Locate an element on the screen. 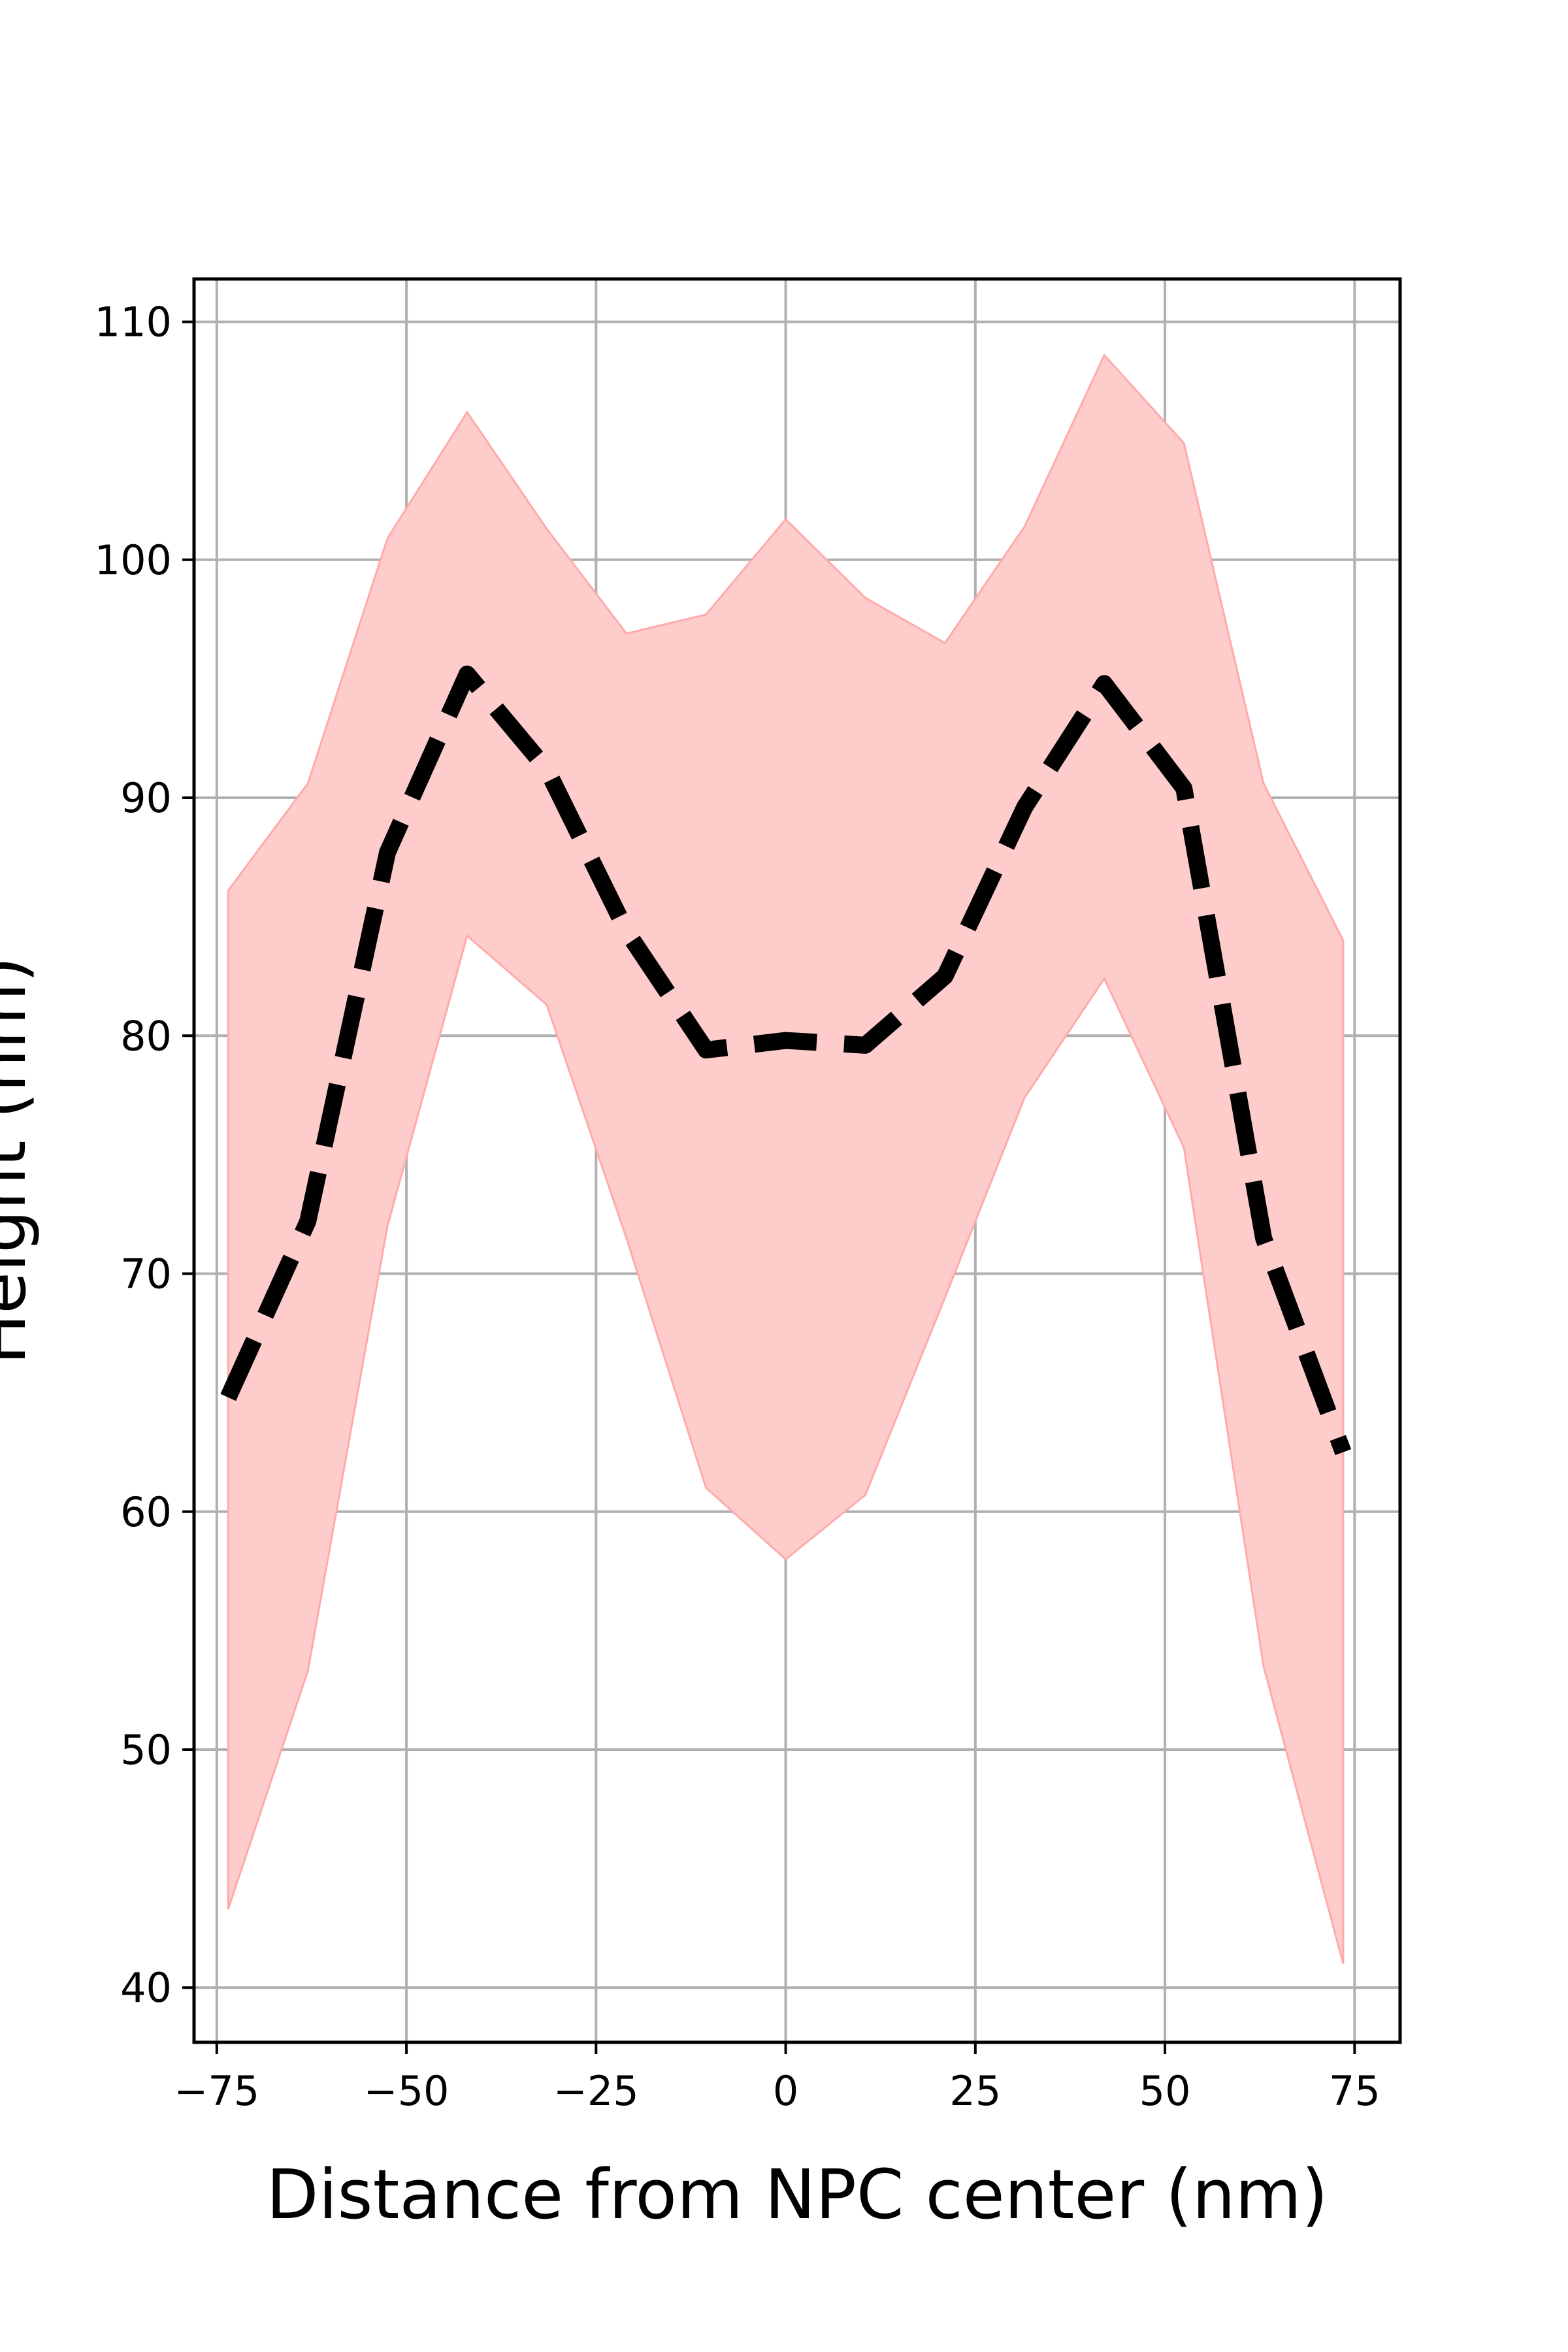  x-tick-label: 75 is located at coordinates (1354, 2091).